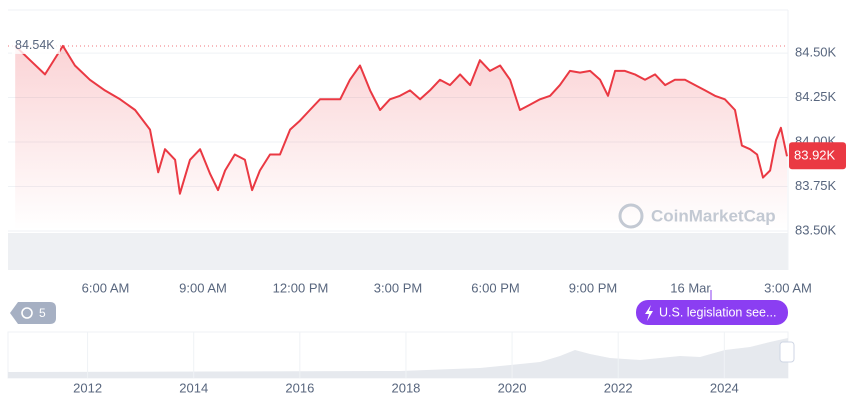 This screenshot has height=401, width=860. I want to click on event-icon, so click(649, 313).